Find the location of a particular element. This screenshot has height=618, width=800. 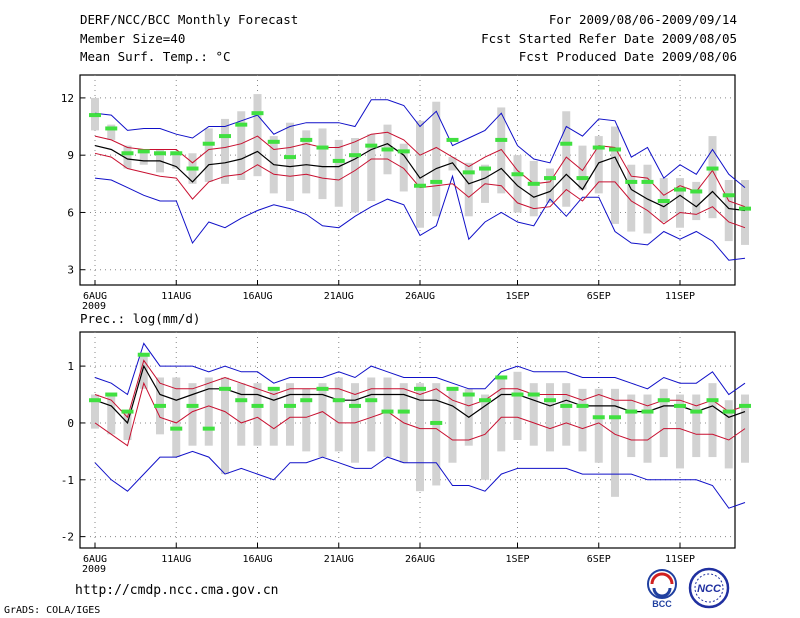

panel1-year-label: 2009 is located at coordinates (94, 306).